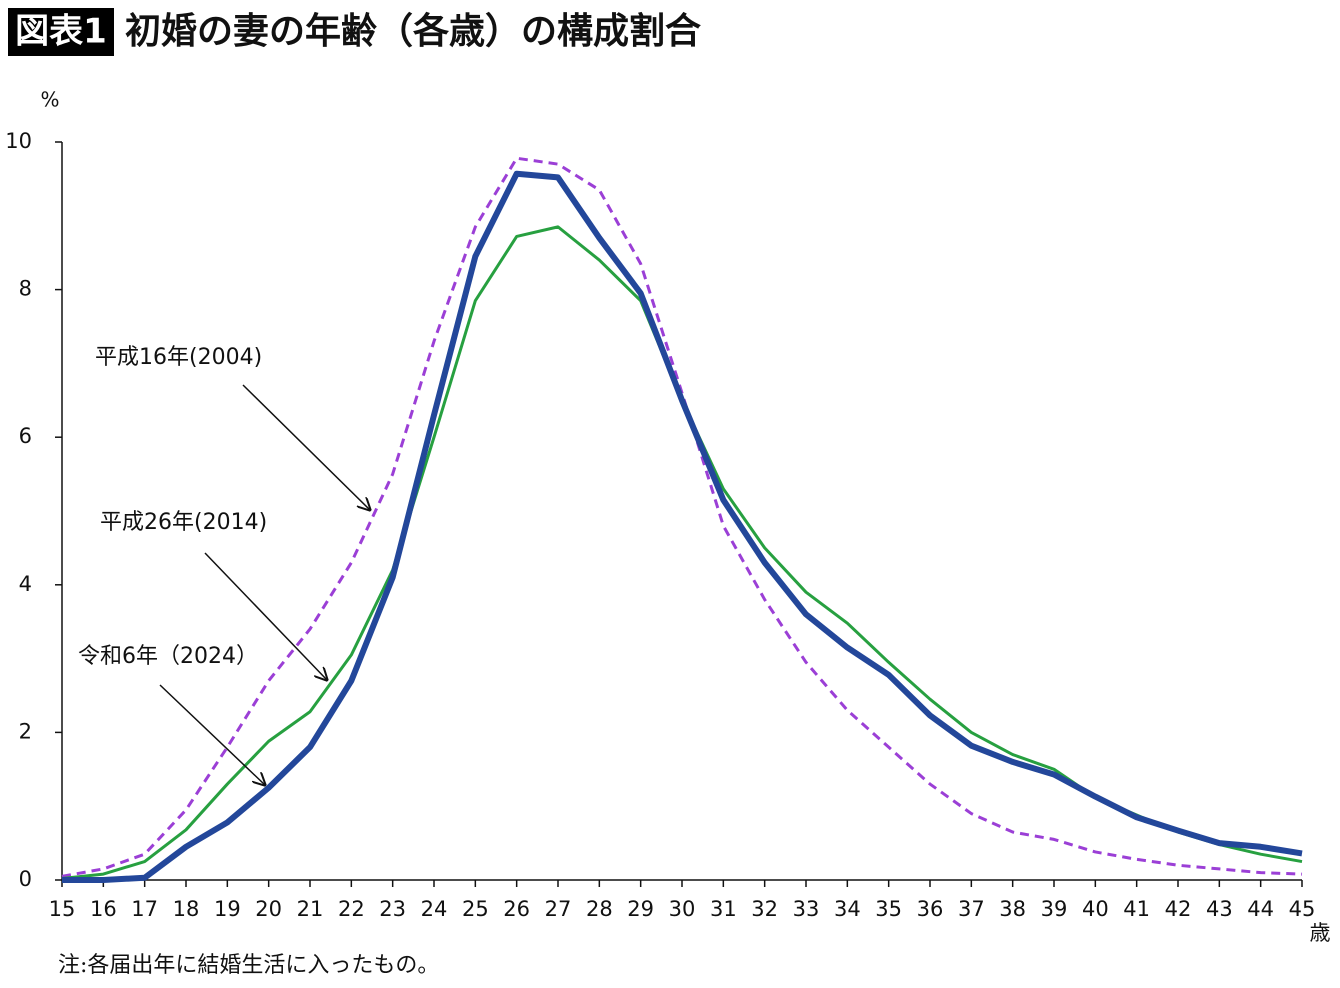  Describe the element at coordinates (599, 909) in the screenshot. I see `x-tick-label: 28` at that location.